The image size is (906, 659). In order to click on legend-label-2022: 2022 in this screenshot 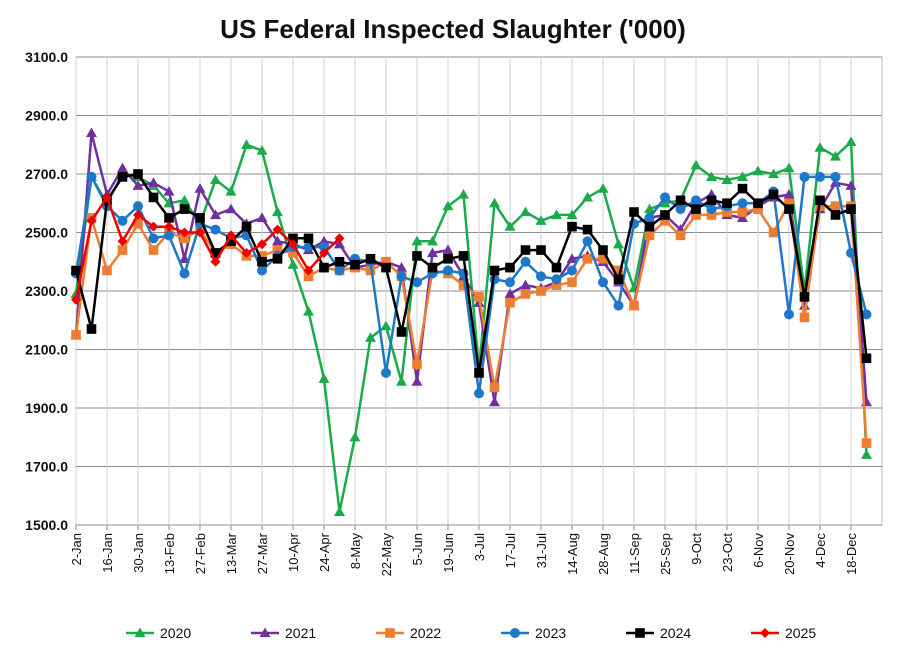, I will do `click(425, 633)`.